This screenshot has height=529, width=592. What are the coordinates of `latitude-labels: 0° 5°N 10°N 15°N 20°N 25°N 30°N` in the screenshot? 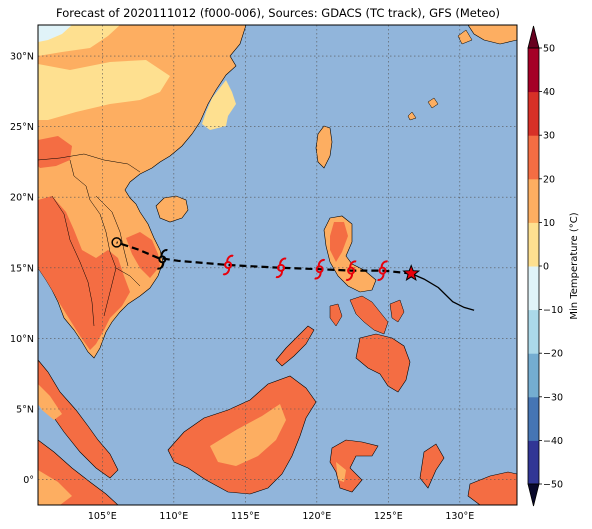 It's located at (22, 269).